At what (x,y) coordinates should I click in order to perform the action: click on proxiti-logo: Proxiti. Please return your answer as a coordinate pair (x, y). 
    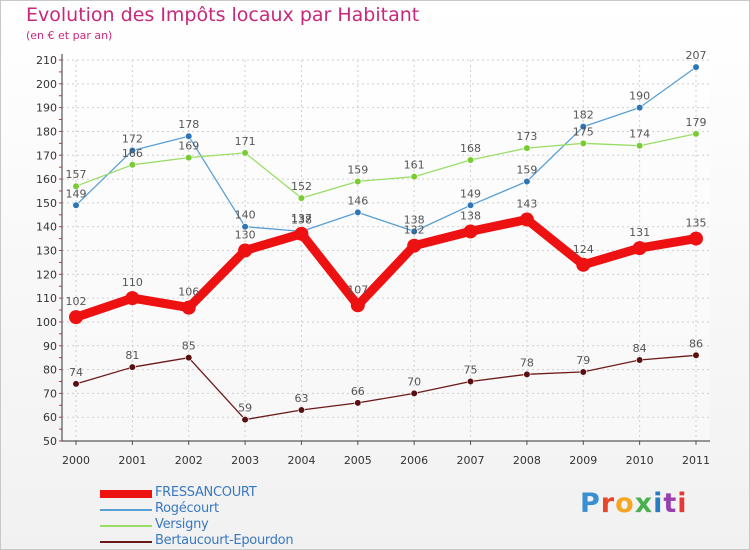
    Looking at the image, I should click on (634, 503).